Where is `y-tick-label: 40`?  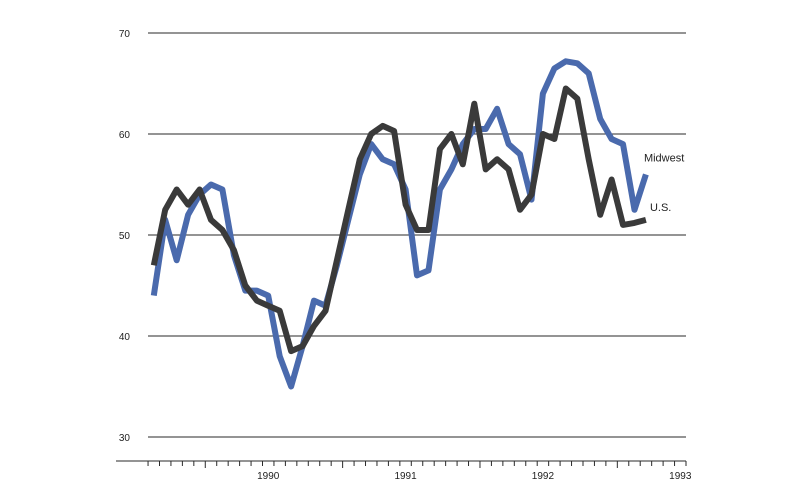 y-tick-label: 40 is located at coordinates (125, 337).